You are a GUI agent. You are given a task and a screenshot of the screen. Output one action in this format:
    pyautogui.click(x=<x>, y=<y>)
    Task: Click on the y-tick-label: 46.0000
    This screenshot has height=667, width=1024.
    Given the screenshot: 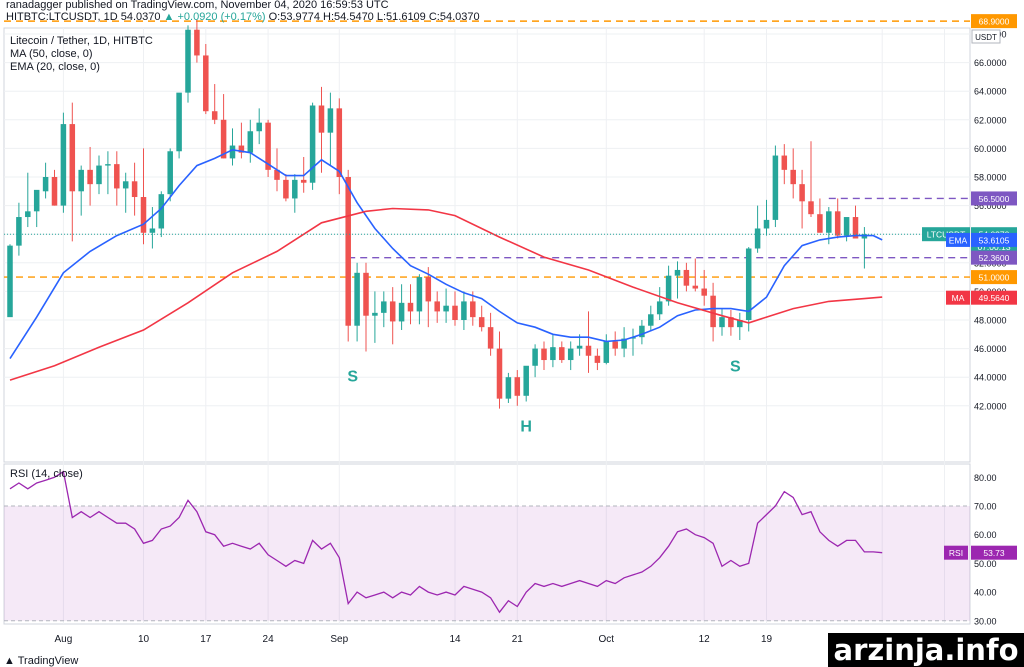 What is the action you would take?
    pyautogui.click(x=990, y=349)
    